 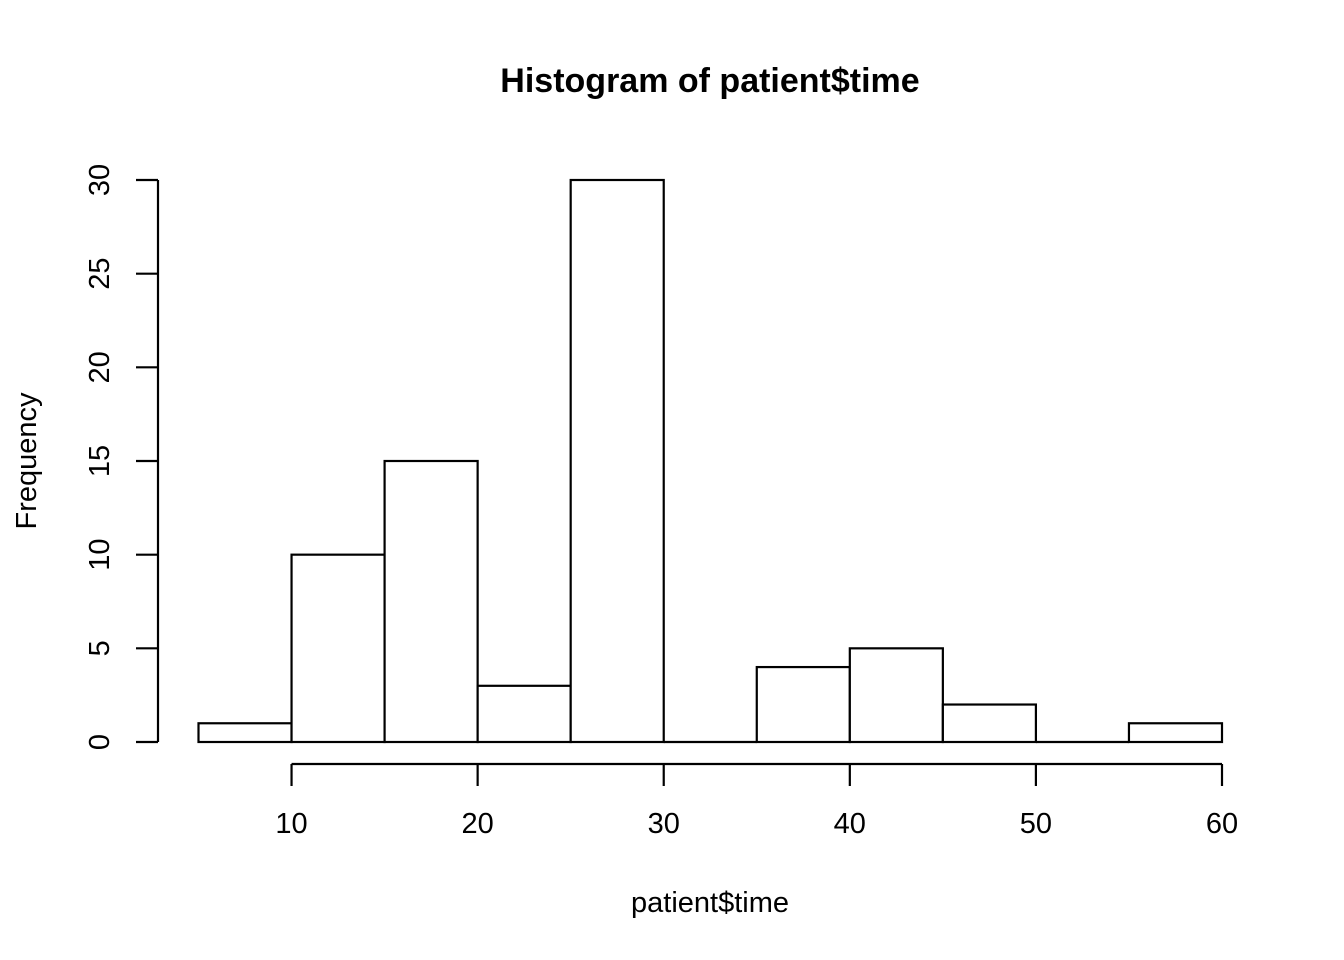 I want to click on y-tick-label: 0, so click(x=100, y=742).